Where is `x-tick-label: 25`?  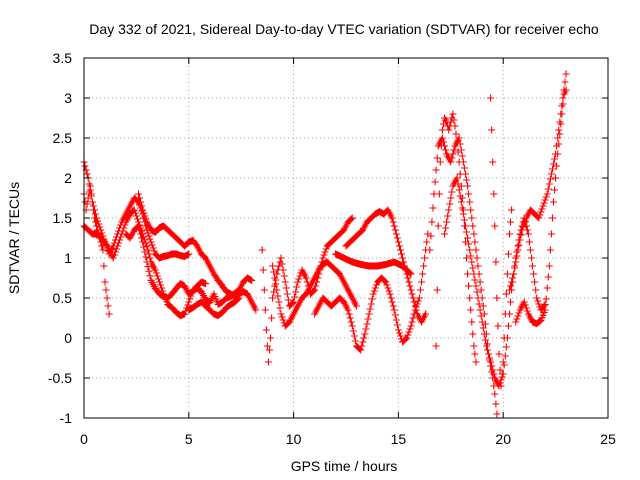
x-tick-label: 25 is located at coordinates (608, 439).